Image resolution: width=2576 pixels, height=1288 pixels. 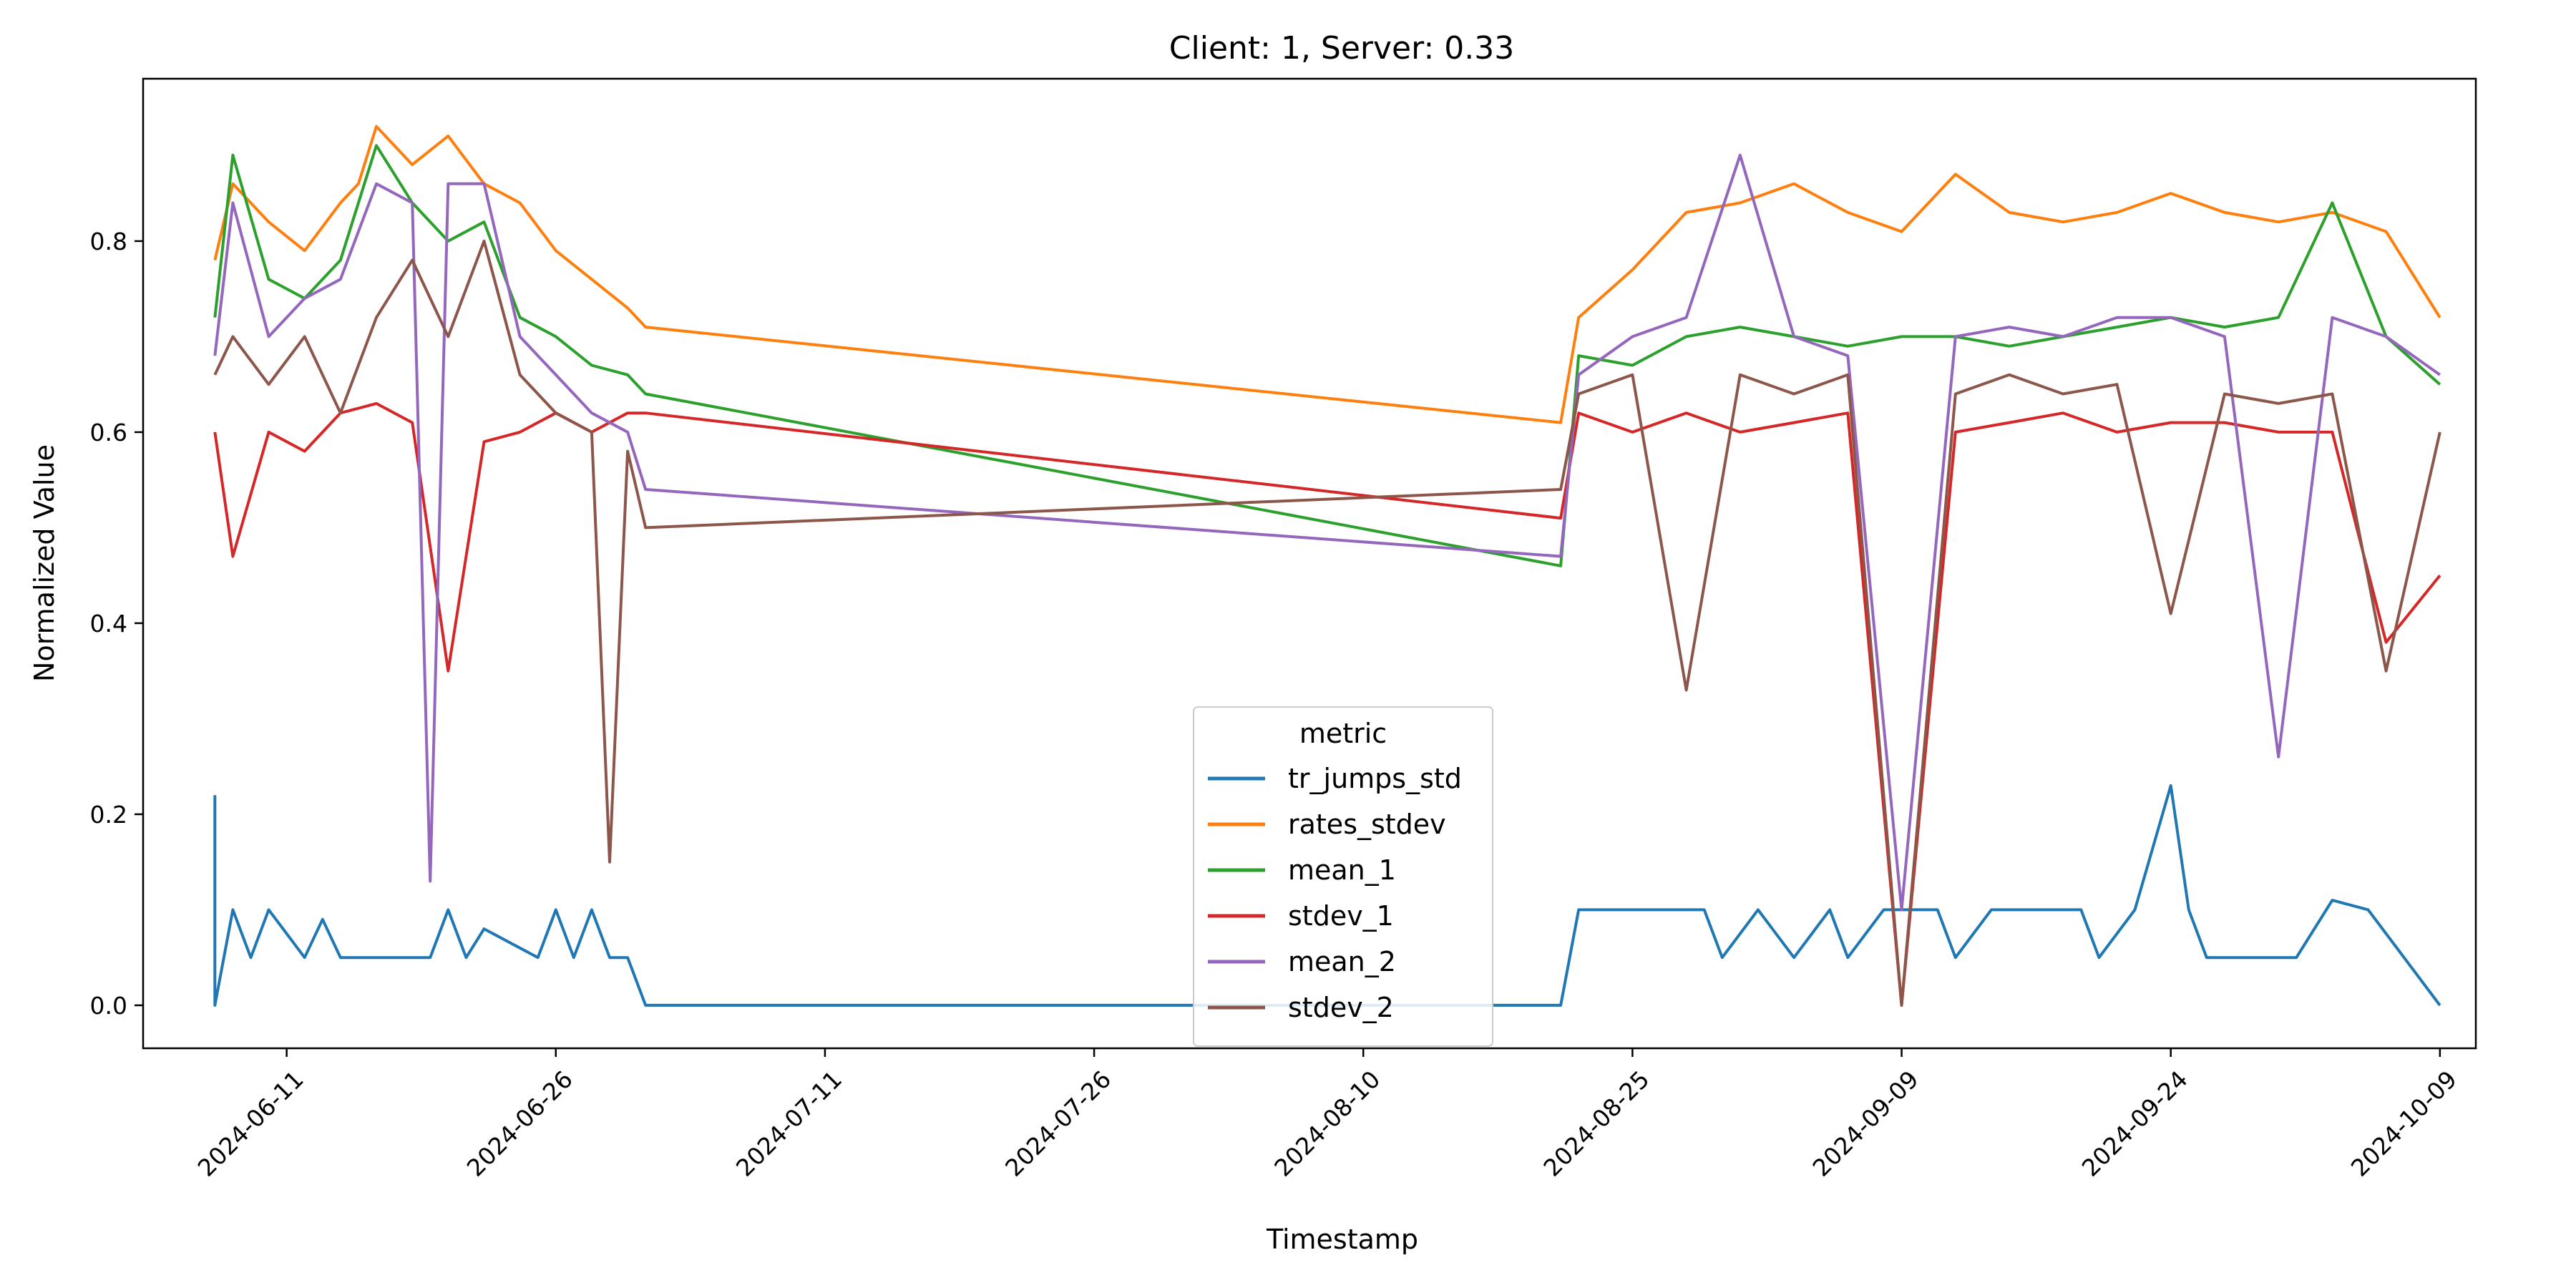 I want to click on y-axis: 0.0 0.2 0.4 0.6 0.8, so click(x=116, y=624).